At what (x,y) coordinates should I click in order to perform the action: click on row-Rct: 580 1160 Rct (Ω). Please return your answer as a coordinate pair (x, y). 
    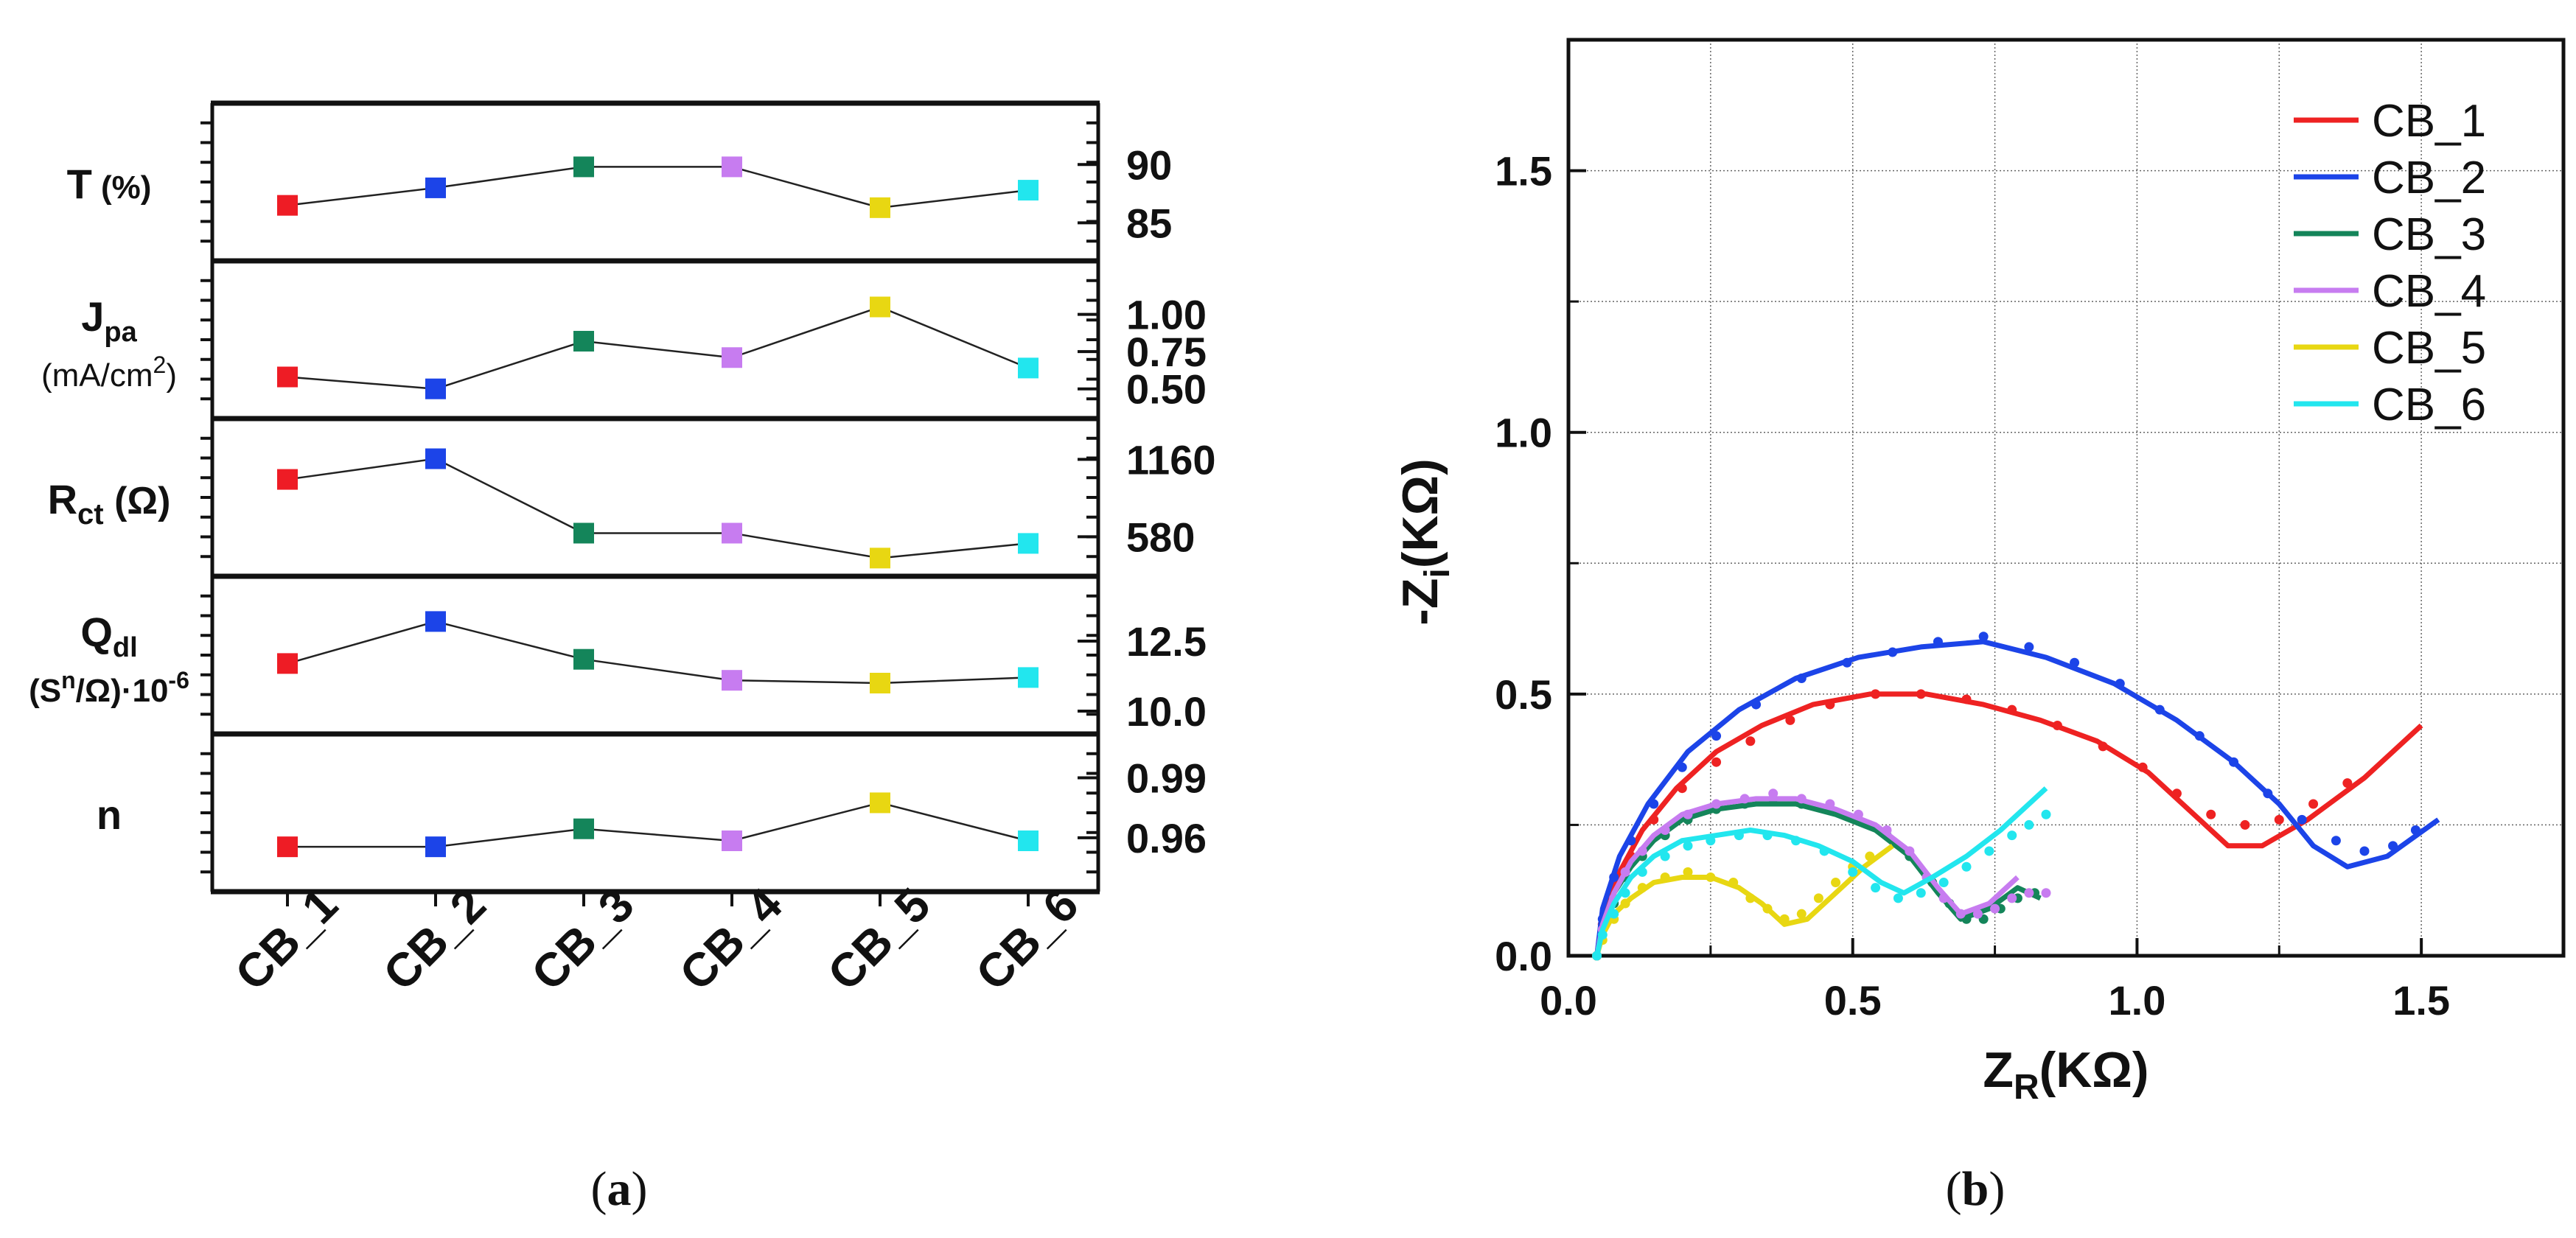
    Looking at the image, I should click on (632, 497).